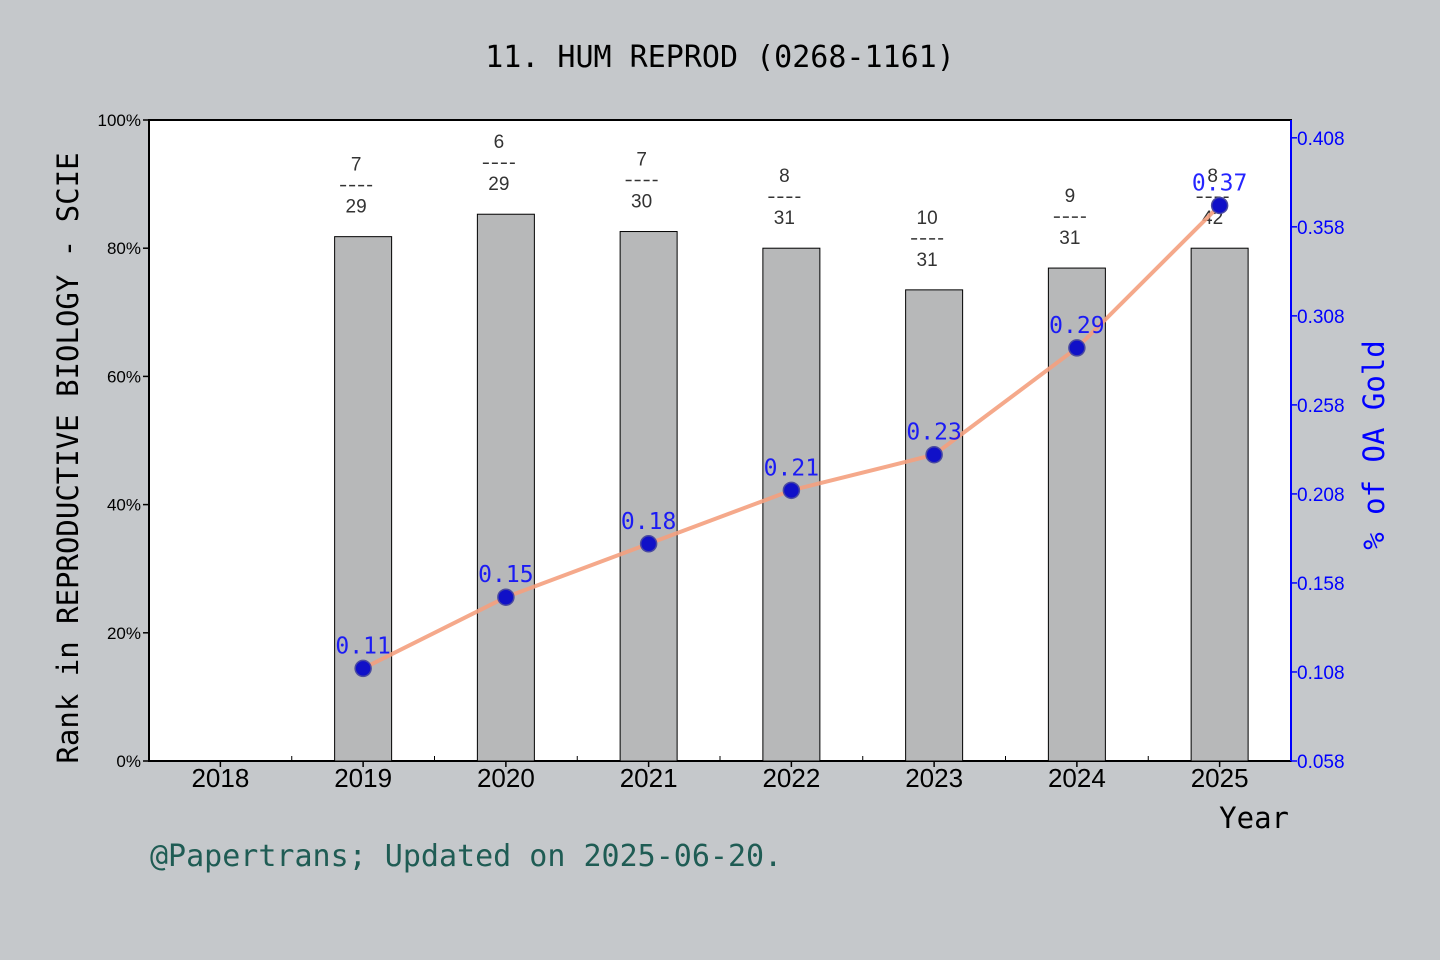 The image size is (1440, 960). What do you see at coordinates (1321, 584) in the screenshot?
I see `y2-tick-label: 0.158` at bounding box center [1321, 584].